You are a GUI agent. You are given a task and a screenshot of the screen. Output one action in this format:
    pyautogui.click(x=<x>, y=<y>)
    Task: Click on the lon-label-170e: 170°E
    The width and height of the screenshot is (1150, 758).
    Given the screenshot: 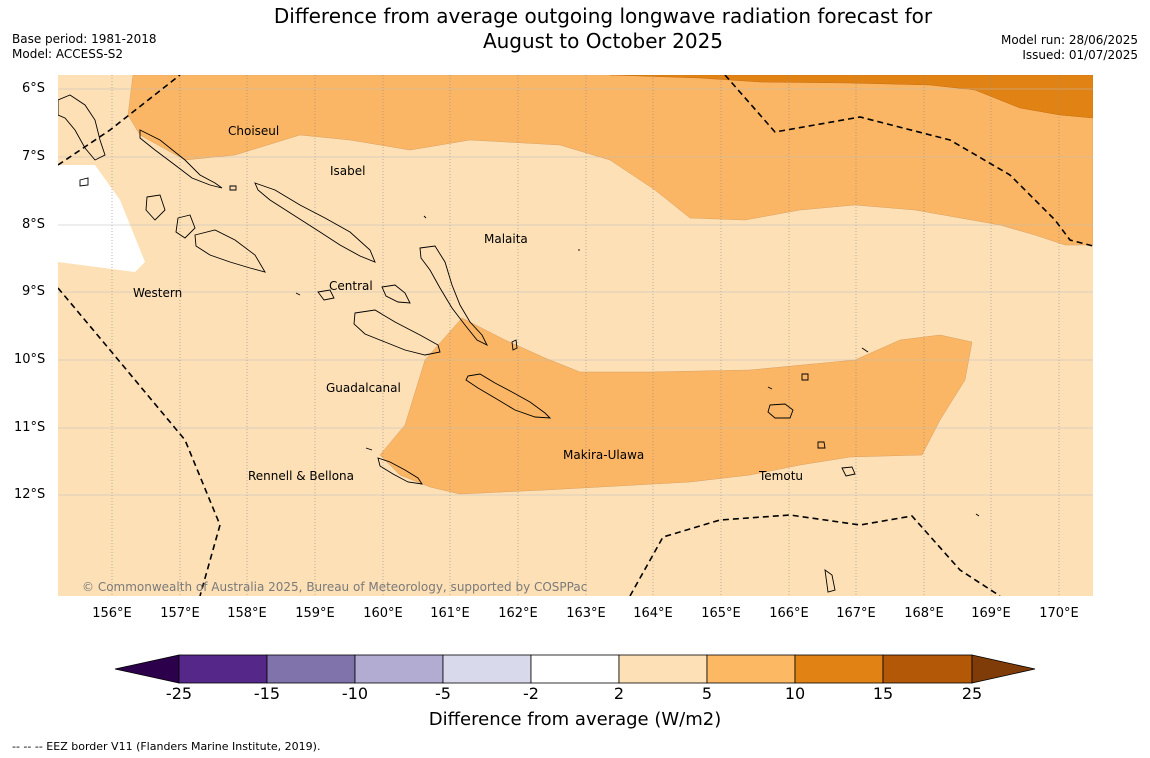 What is the action you would take?
    pyautogui.click(x=1059, y=613)
    